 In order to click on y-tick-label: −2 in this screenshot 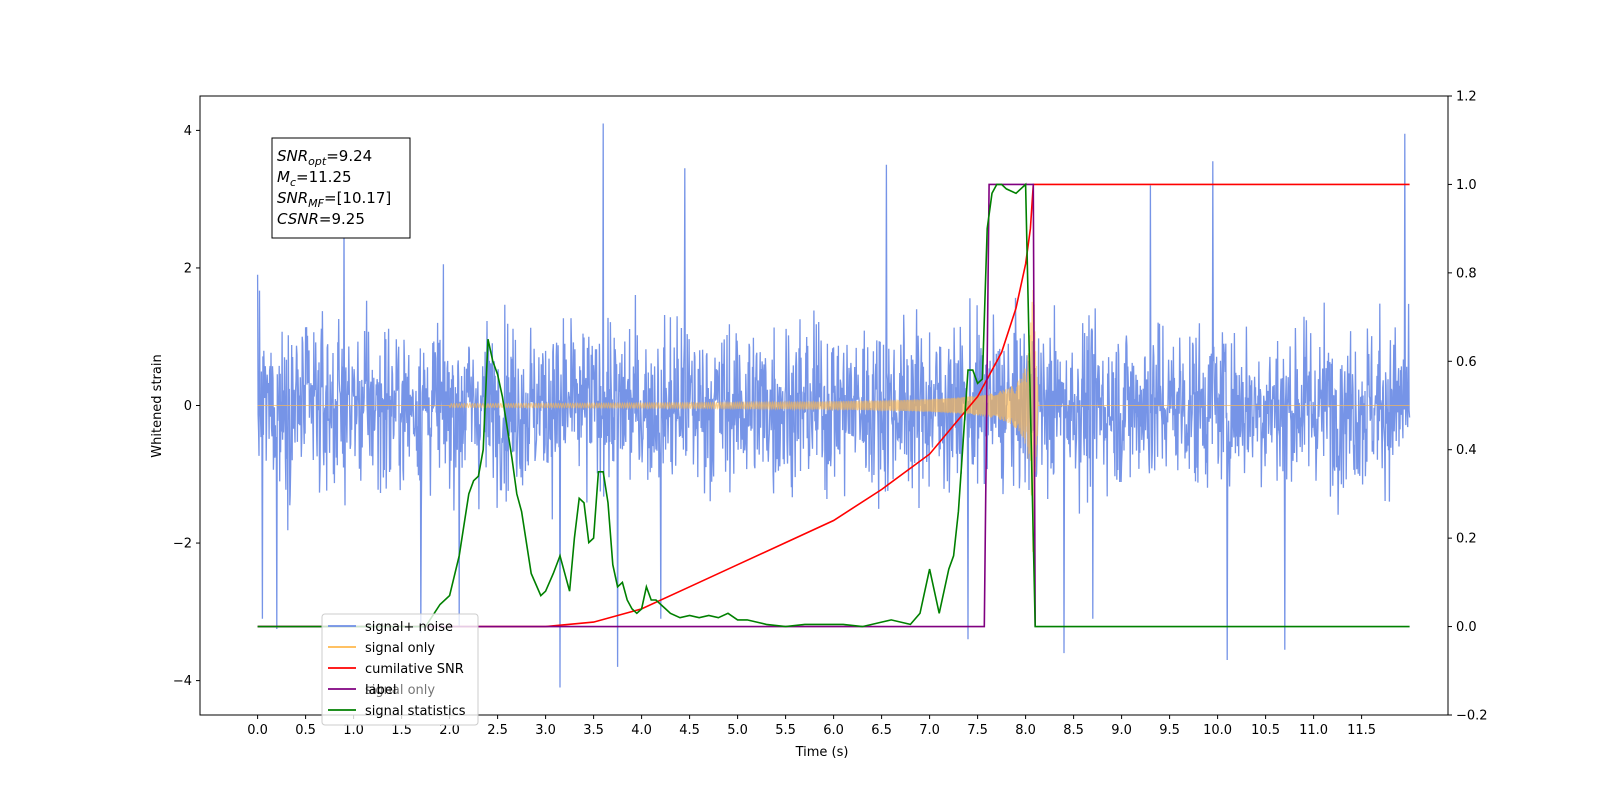, I will do `click(182, 544)`.